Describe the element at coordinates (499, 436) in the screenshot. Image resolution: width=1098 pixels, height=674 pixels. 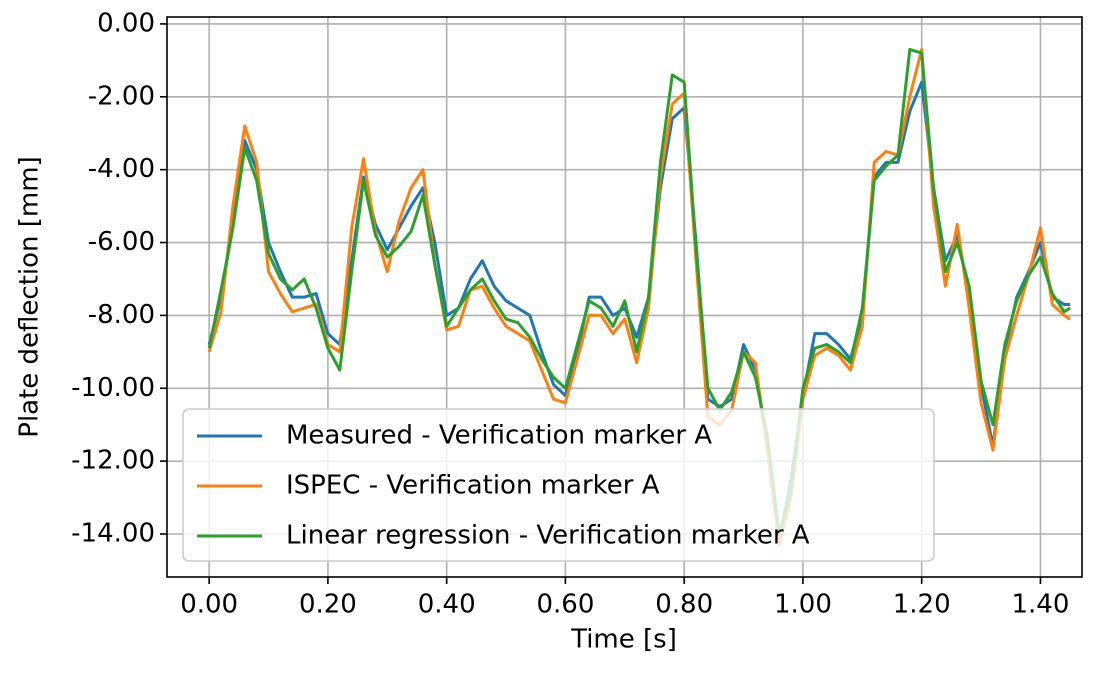
I see `legend-label: Measured - Verification marker A` at that location.